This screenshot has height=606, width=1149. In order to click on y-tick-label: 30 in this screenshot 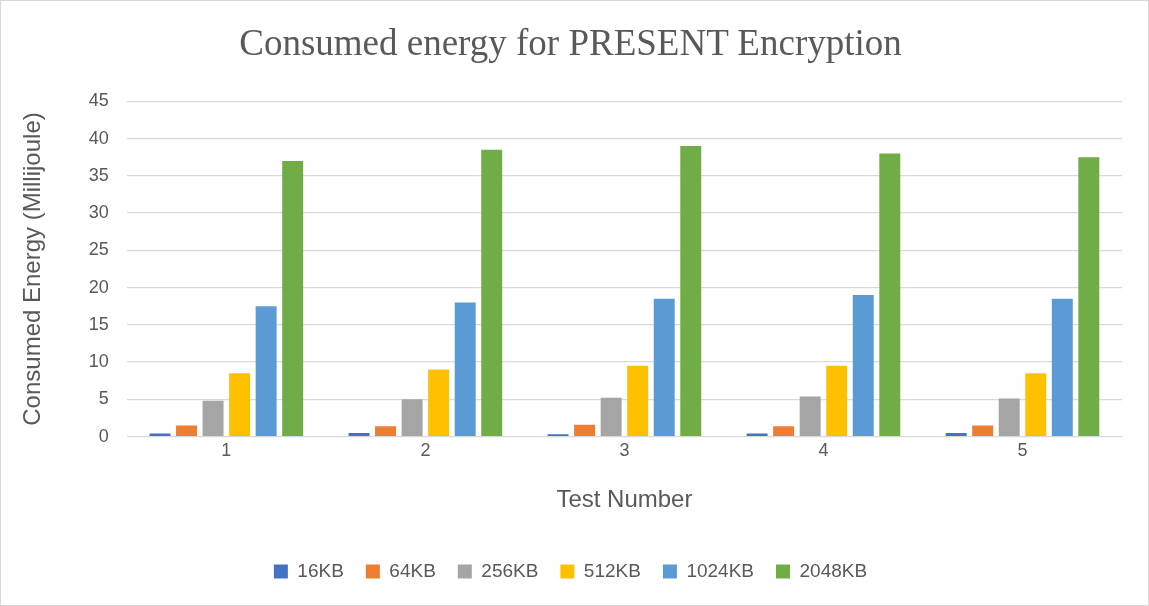, I will do `click(98, 212)`.